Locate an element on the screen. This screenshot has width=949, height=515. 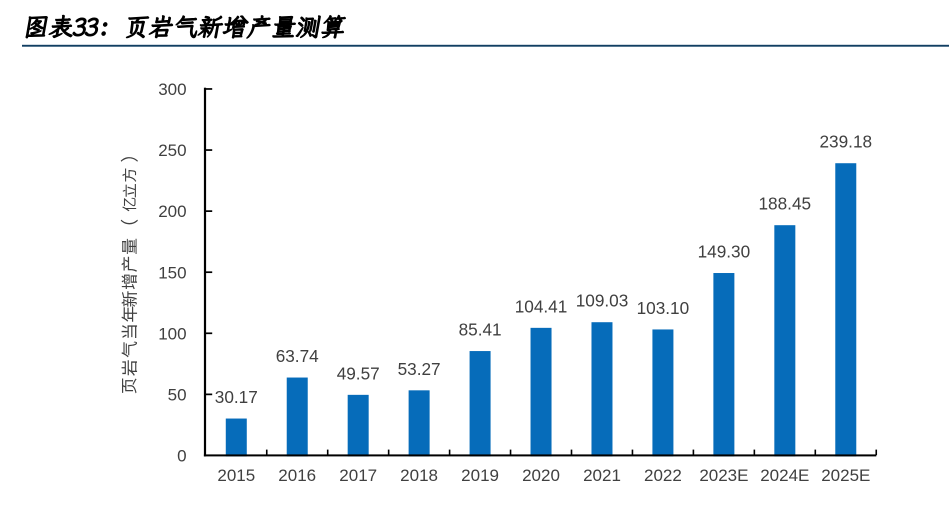
svg-text: 2015 is located at coordinates (236, 475).